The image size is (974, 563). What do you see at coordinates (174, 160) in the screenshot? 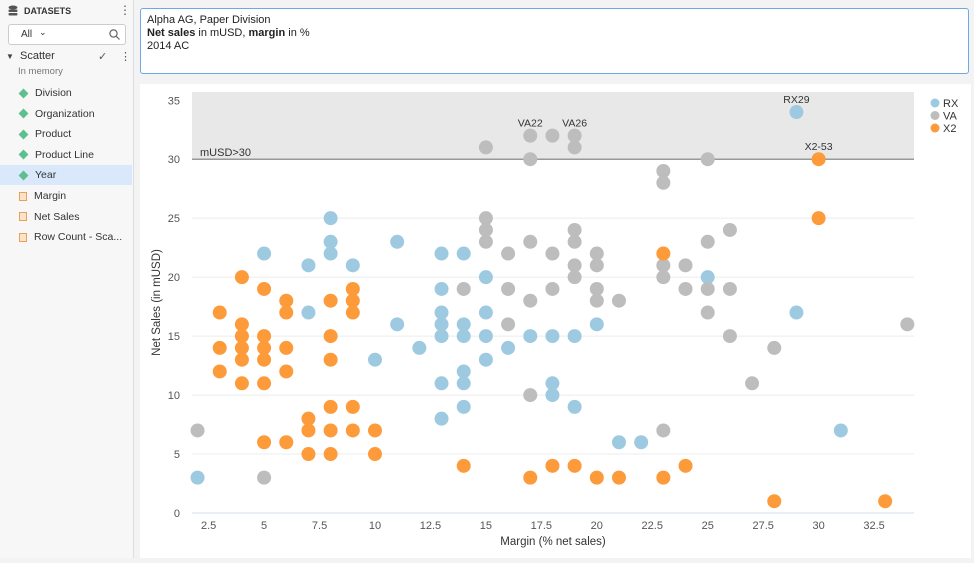
I see `y-tick-label: 30` at bounding box center [174, 160].